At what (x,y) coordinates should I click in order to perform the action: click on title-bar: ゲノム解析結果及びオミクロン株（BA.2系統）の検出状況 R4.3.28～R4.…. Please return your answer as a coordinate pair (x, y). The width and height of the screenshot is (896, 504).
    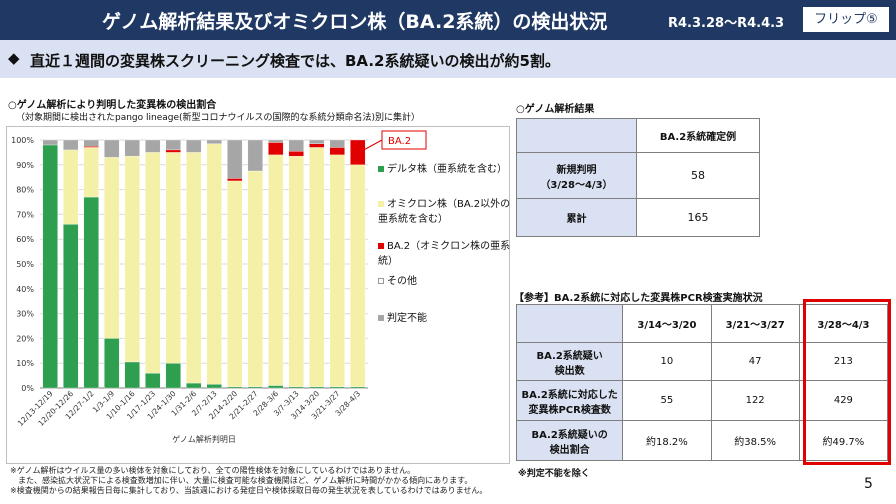
    Looking at the image, I should click on (448, 20).